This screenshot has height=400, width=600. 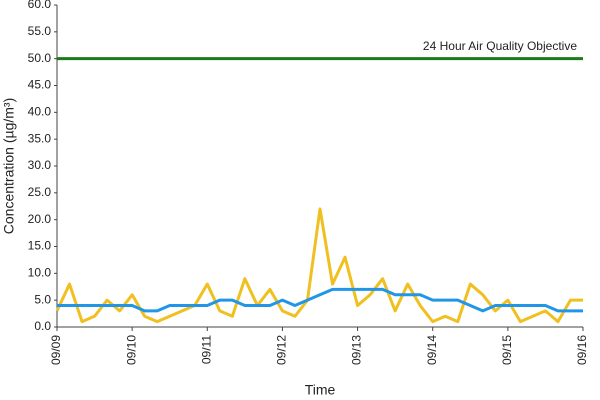 What do you see at coordinates (40, 246) in the screenshot?
I see `y-tick-label: 15.0` at bounding box center [40, 246].